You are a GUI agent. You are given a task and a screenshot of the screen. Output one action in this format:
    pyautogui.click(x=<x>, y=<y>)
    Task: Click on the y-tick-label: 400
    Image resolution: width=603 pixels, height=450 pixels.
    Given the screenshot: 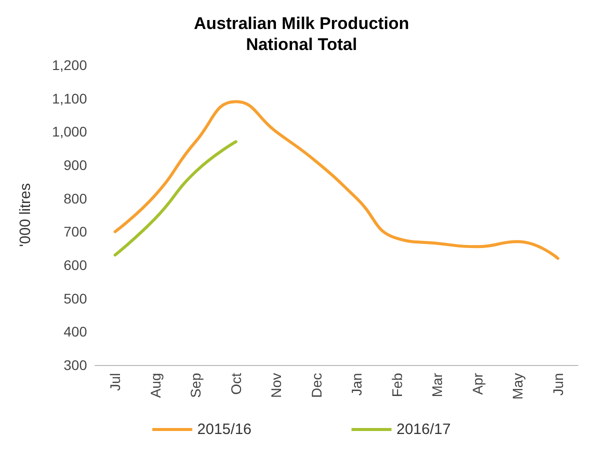 What is the action you would take?
    pyautogui.click(x=76, y=332)
    